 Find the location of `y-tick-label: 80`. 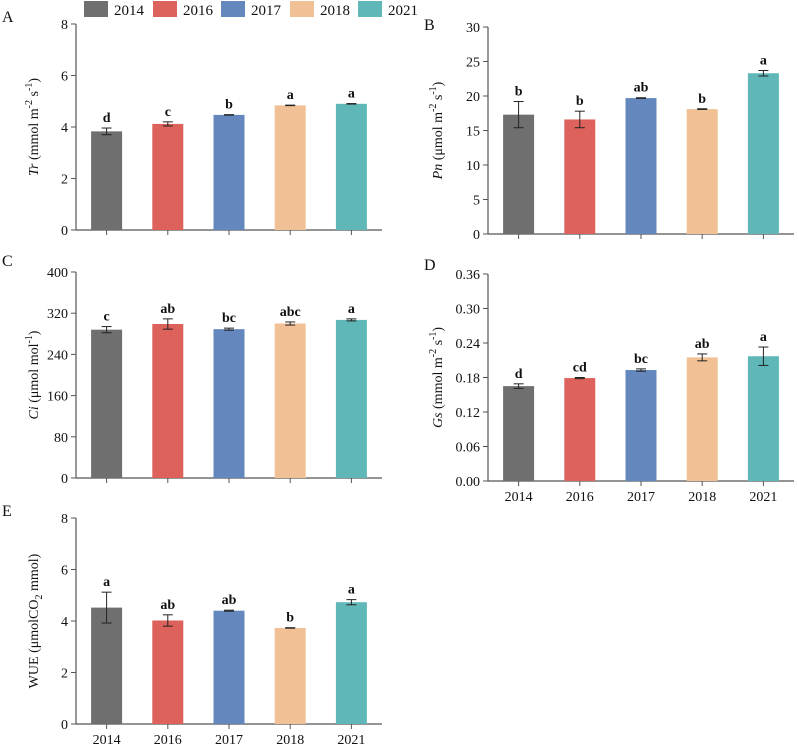

y-tick-label: 80 is located at coordinates (61, 438).